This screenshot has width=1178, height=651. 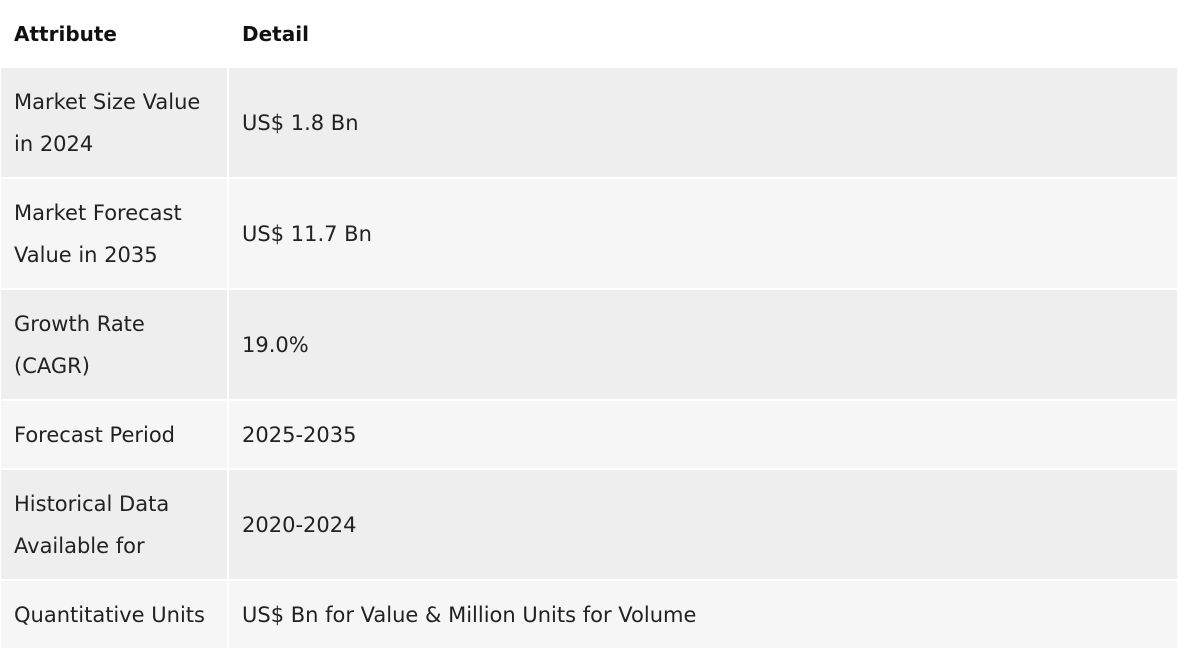 What do you see at coordinates (114, 434) in the screenshot?
I see `attribute-cell: Forecast Period` at bounding box center [114, 434].